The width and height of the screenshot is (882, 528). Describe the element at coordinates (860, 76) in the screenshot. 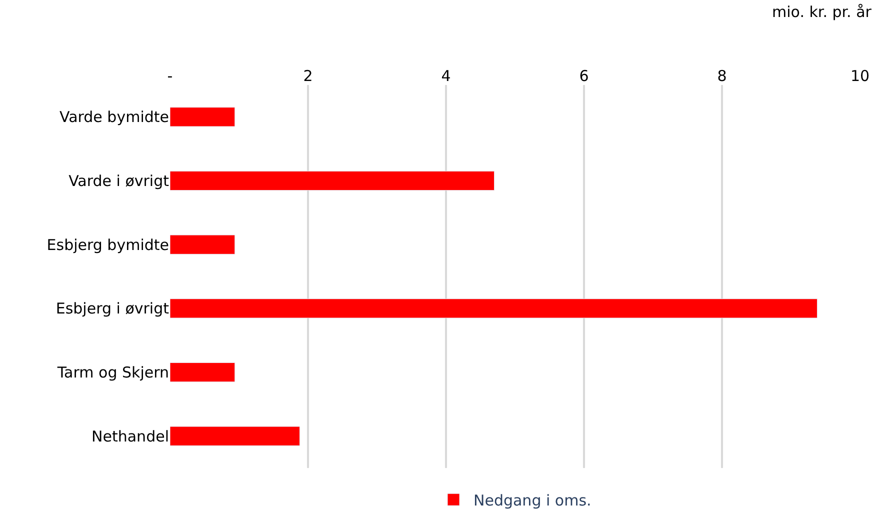

I see `x-tick-label: 10` at that location.